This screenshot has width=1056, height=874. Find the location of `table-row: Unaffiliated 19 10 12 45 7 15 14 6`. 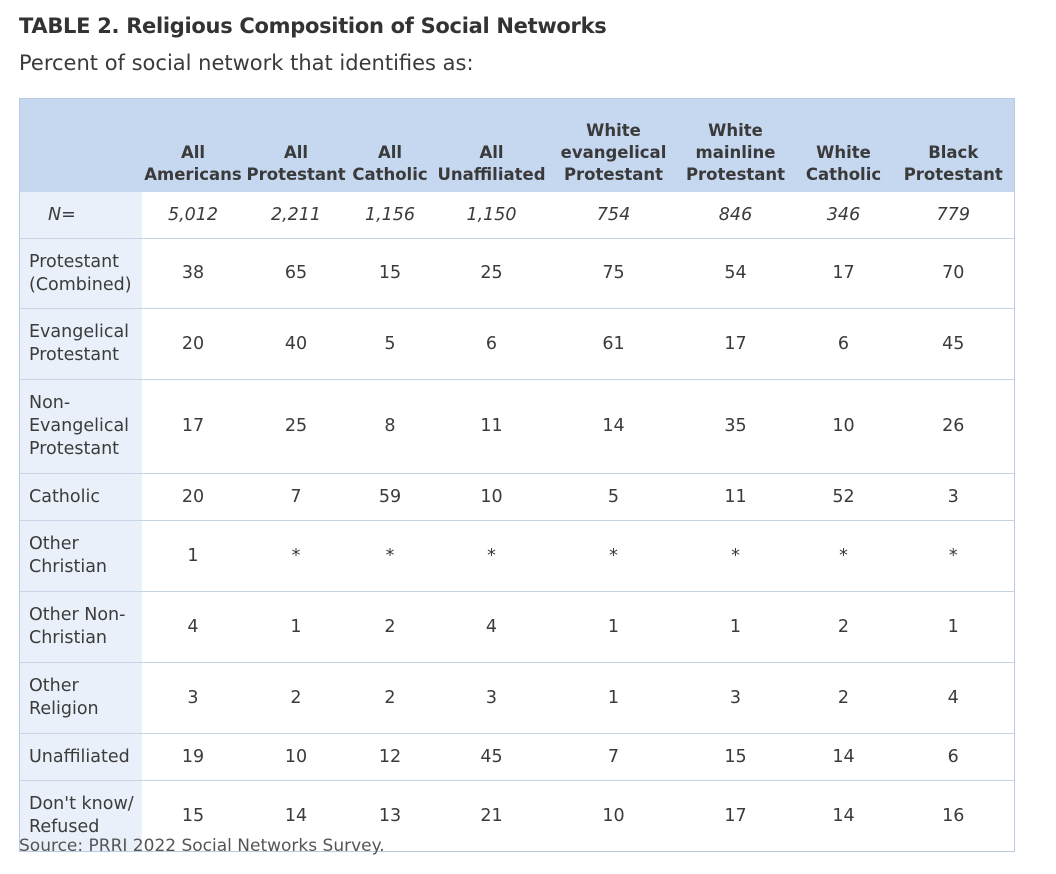

table-row: Unaffiliated 19 10 12 45 7 15 14 6 is located at coordinates (517, 757).